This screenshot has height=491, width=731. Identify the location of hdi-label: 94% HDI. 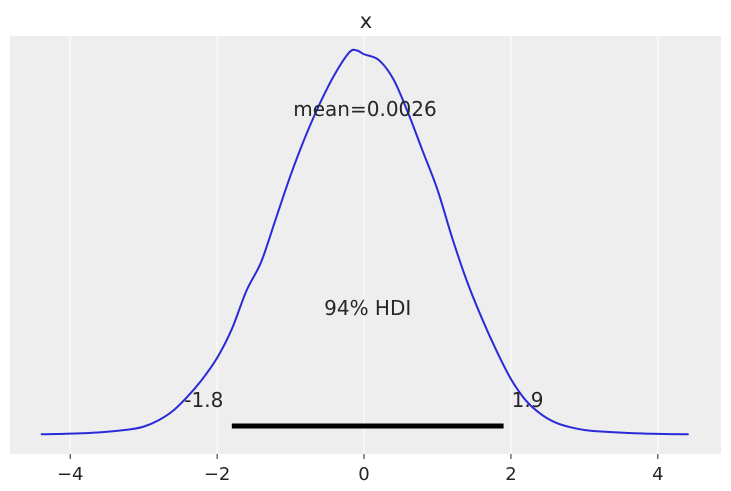
(367, 308).